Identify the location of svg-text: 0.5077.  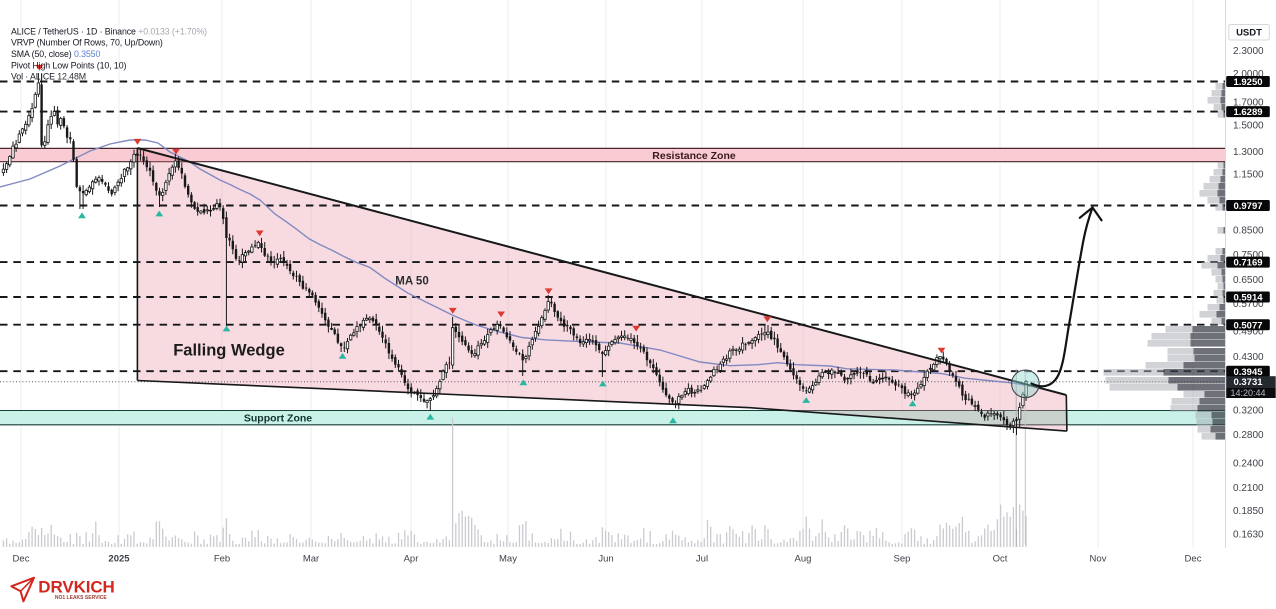
(1247, 325).